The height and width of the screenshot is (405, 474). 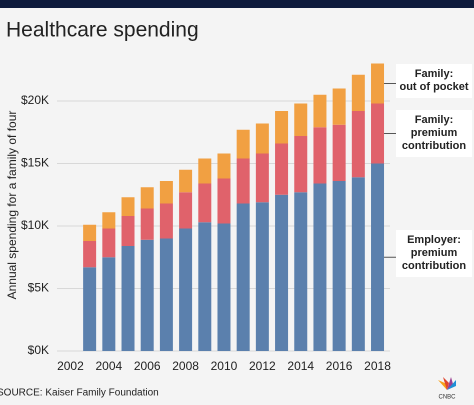 I want to click on x-tick-label: 2018, so click(x=377, y=366).